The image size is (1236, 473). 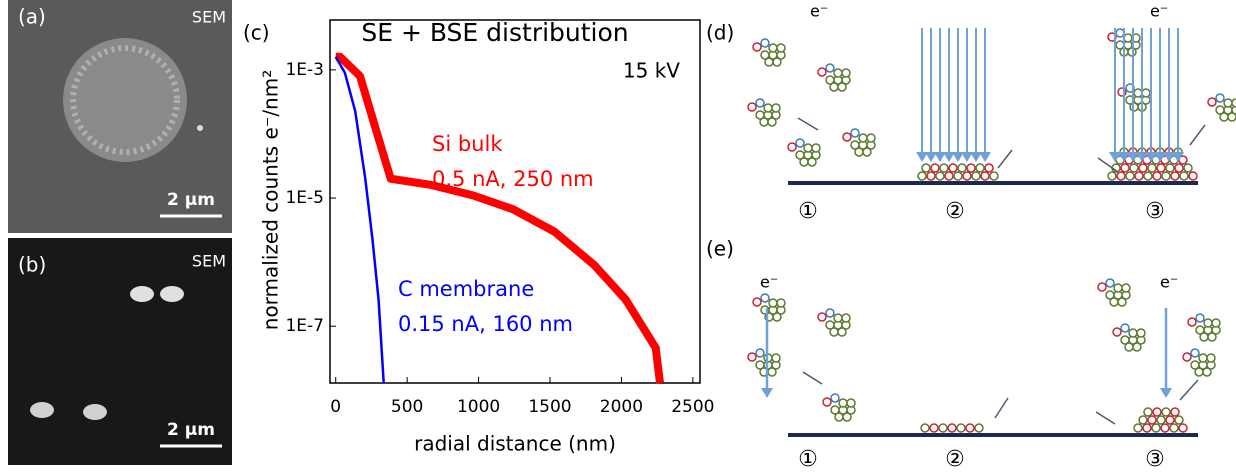 What do you see at coordinates (95, 412) in the screenshot?
I see `sem-spot` at bounding box center [95, 412].